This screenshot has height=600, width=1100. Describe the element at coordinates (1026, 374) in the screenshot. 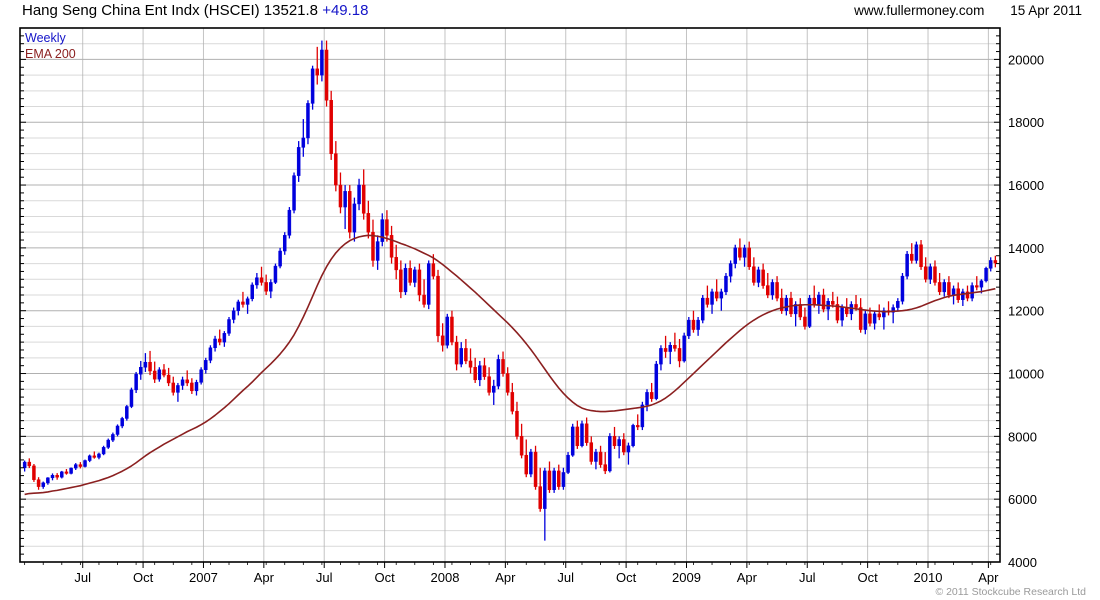

I see `y-axis-tick-label: 10000` at that location.